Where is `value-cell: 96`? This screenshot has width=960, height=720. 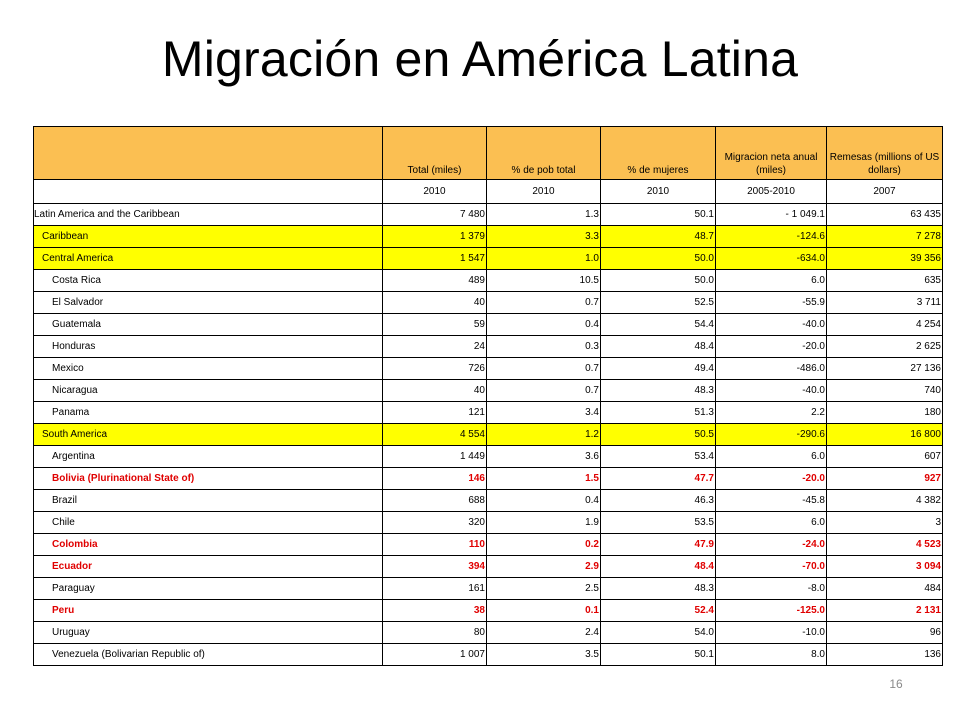
value-cell: 96 is located at coordinates (884, 632).